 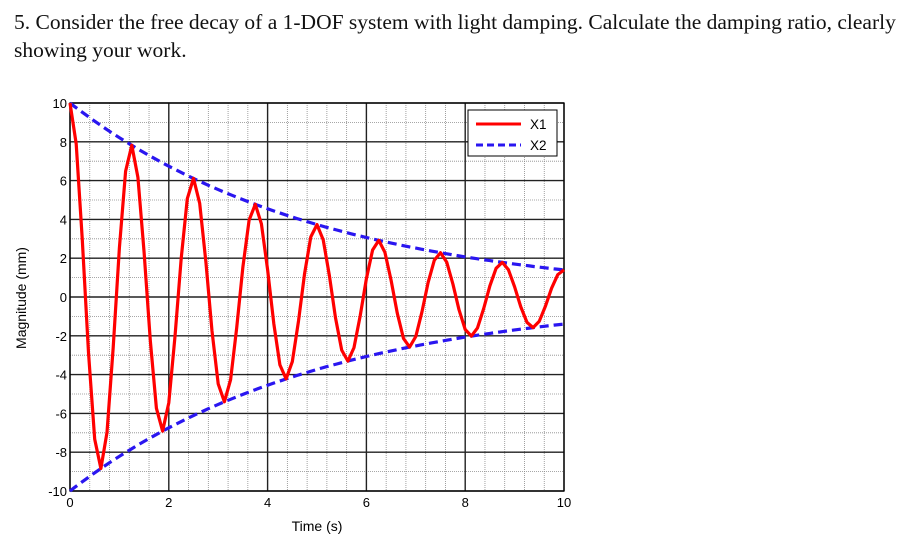 What do you see at coordinates (538, 145) in the screenshot?
I see `legend-x2-label: X2` at bounding box center [538, 145].